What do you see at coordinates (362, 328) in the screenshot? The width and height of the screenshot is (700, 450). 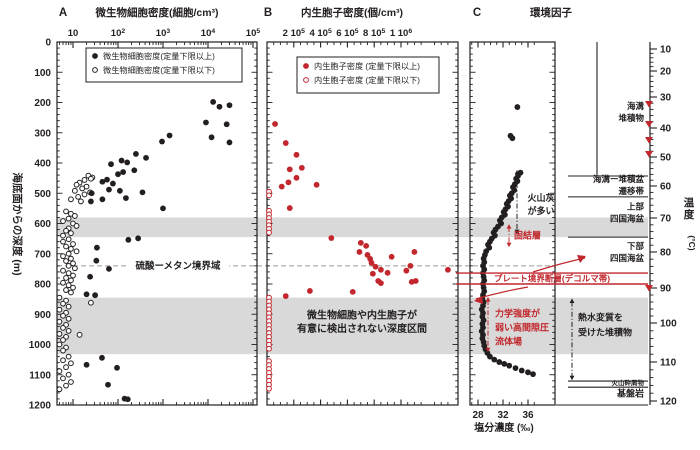 I see `no-detection-note: 有意に検出されない深度区間` at bounding box center [362, 328].